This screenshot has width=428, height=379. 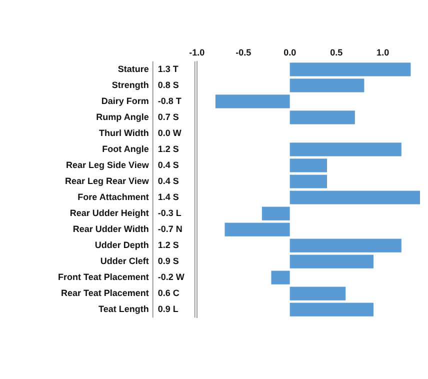 What do you see at coordinates (244, 52) in the screenshot?
I see `x-tick-label: -0.5` at bounding box center [244, 52].